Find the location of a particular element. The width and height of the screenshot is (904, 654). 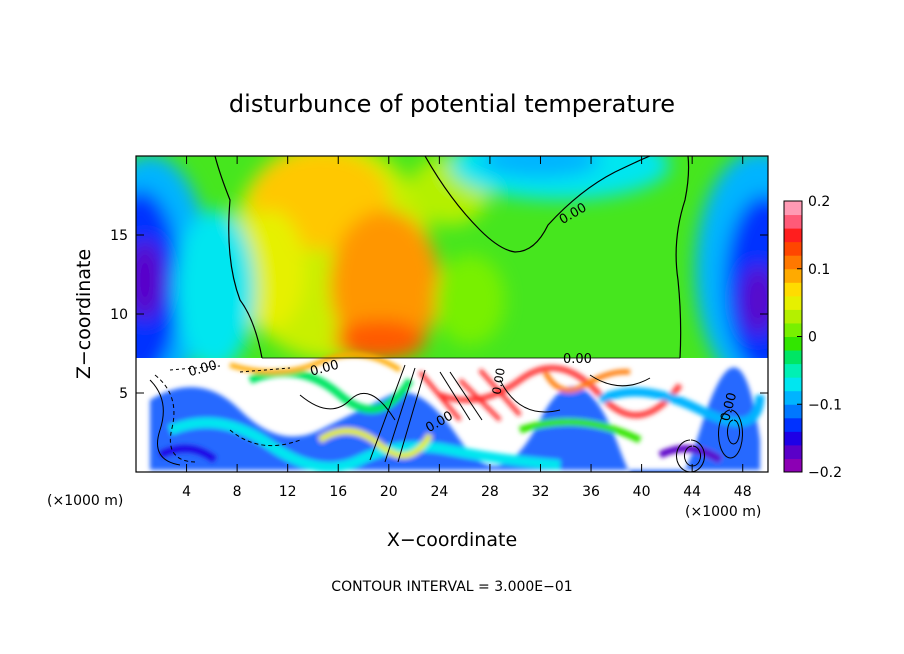

chart-title: disturbunce of potential temperature is located at coordinates (452, 104).